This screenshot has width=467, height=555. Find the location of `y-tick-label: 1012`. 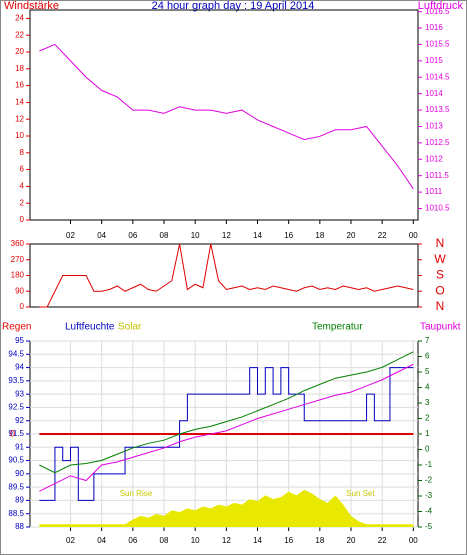

y-tick-label: 1012 is located at coordinates (434, 158).